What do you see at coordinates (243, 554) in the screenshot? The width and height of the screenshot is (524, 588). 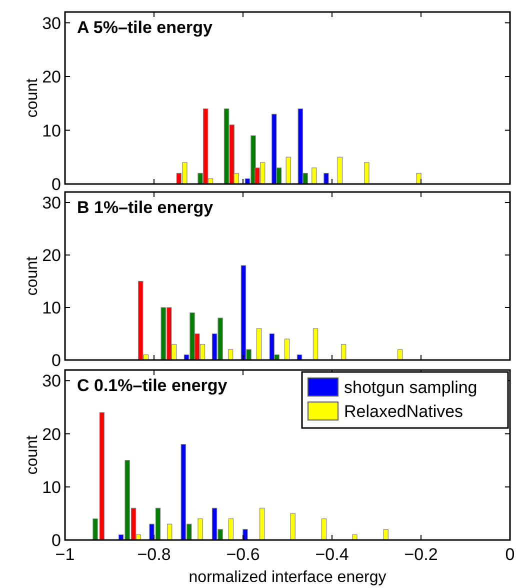 I see `x-tick-label: −0.6` at bounding box center [243, 554].